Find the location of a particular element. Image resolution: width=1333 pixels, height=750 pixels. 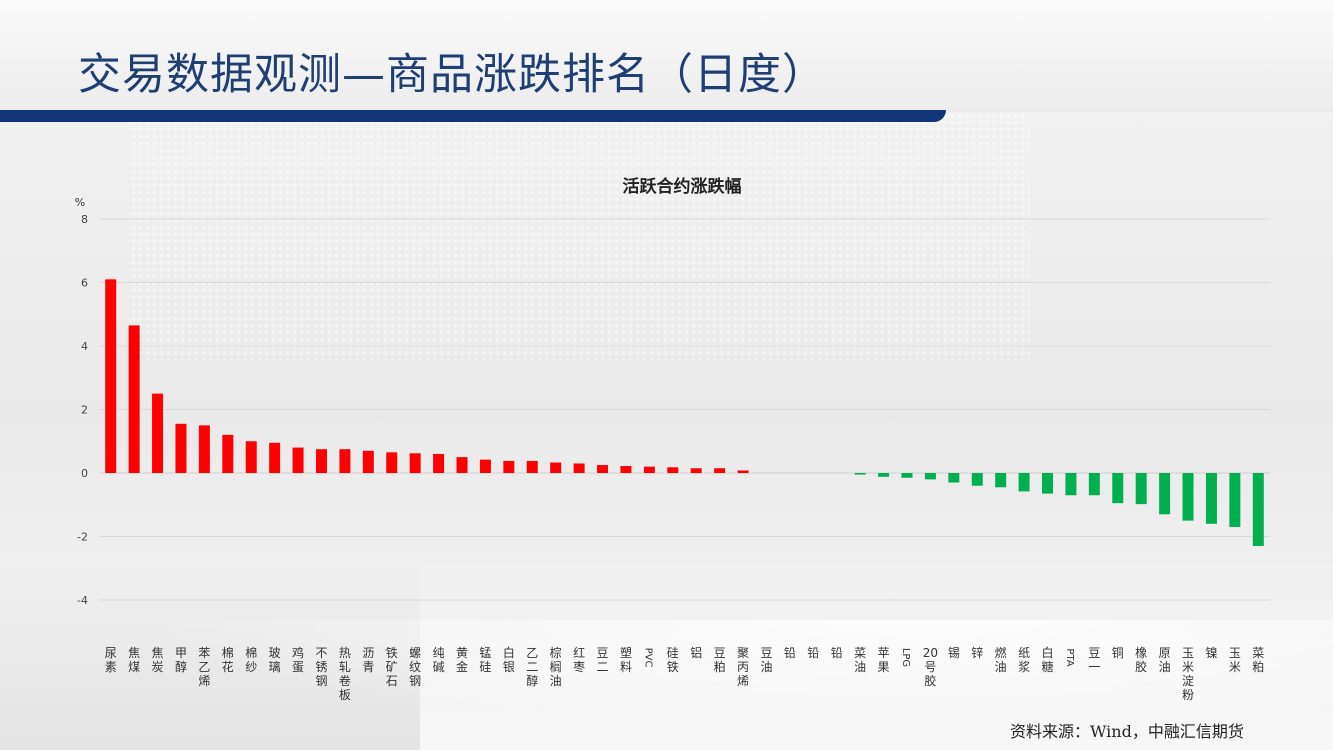

x-tick-label: 豆二 is located at coordinates (603, 660).